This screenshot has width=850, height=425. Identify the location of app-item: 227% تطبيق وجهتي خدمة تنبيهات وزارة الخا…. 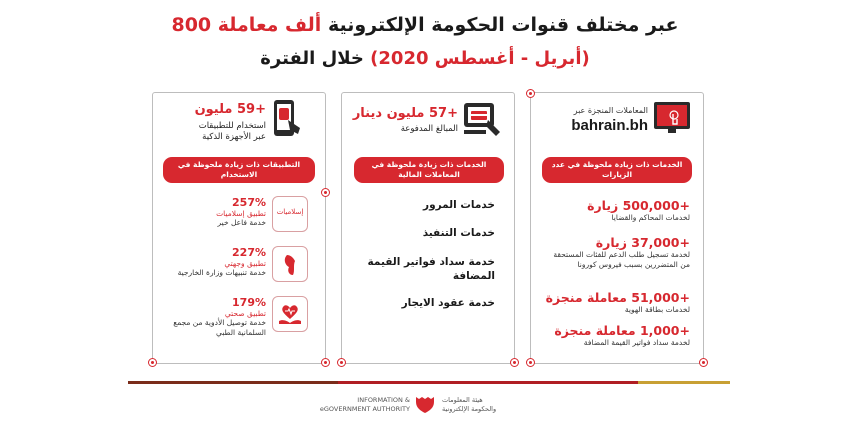
(221, 261).